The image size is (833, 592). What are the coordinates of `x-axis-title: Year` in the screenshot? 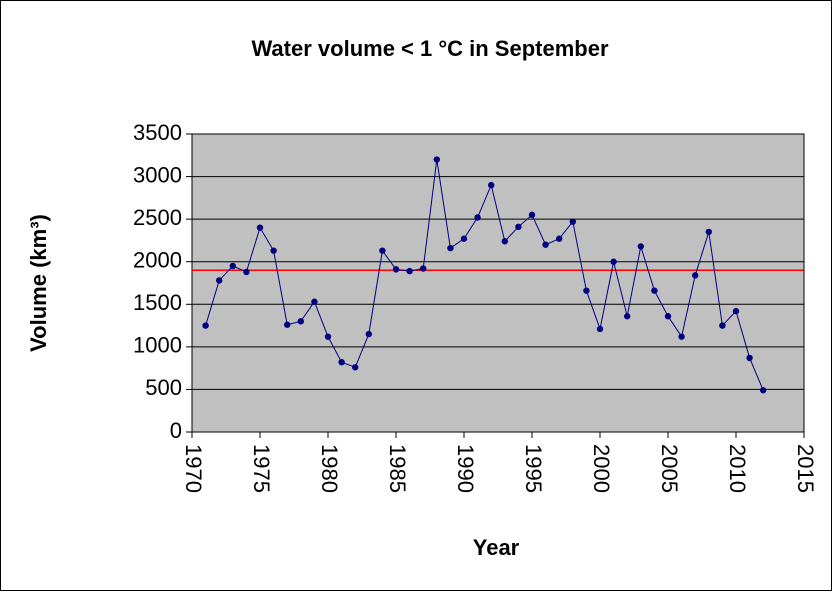 It's located at (496, 547).